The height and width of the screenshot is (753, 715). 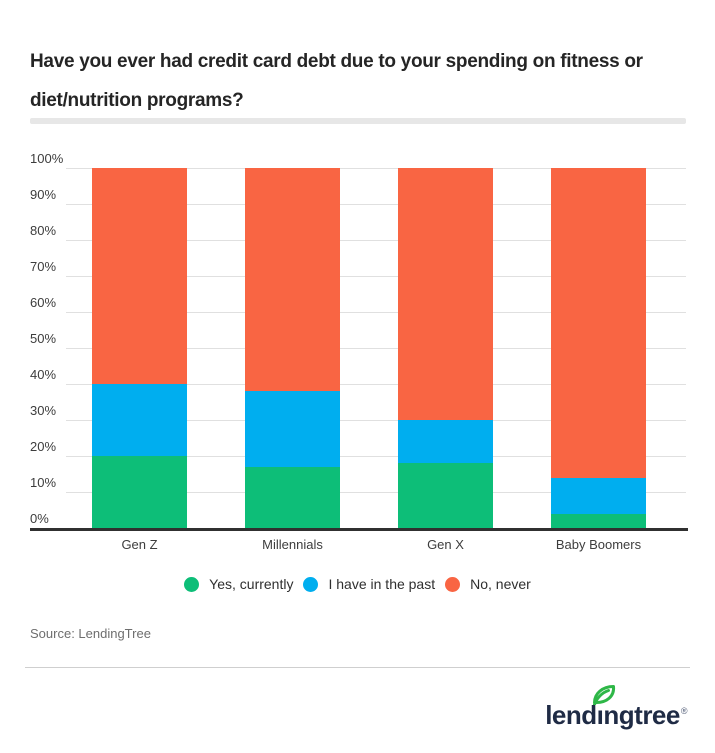 I want to click on y-axis-tick-label-80: 80%, so click(x=43, y=230).